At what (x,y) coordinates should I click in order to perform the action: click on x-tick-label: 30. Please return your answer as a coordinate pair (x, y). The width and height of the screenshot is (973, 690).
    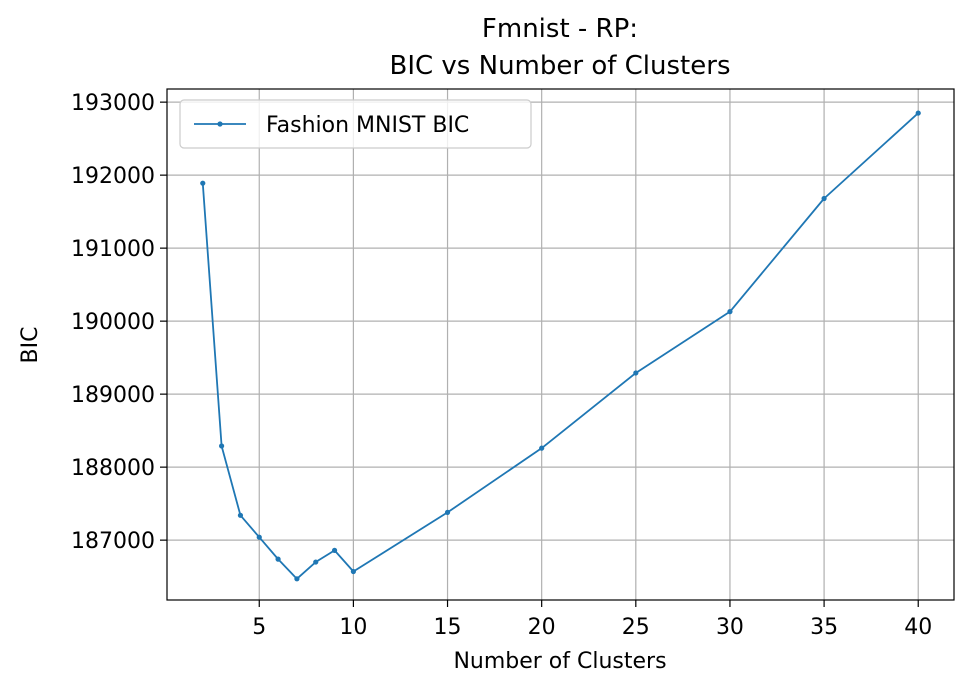
    Looking at the image, I should click on (730, 627).